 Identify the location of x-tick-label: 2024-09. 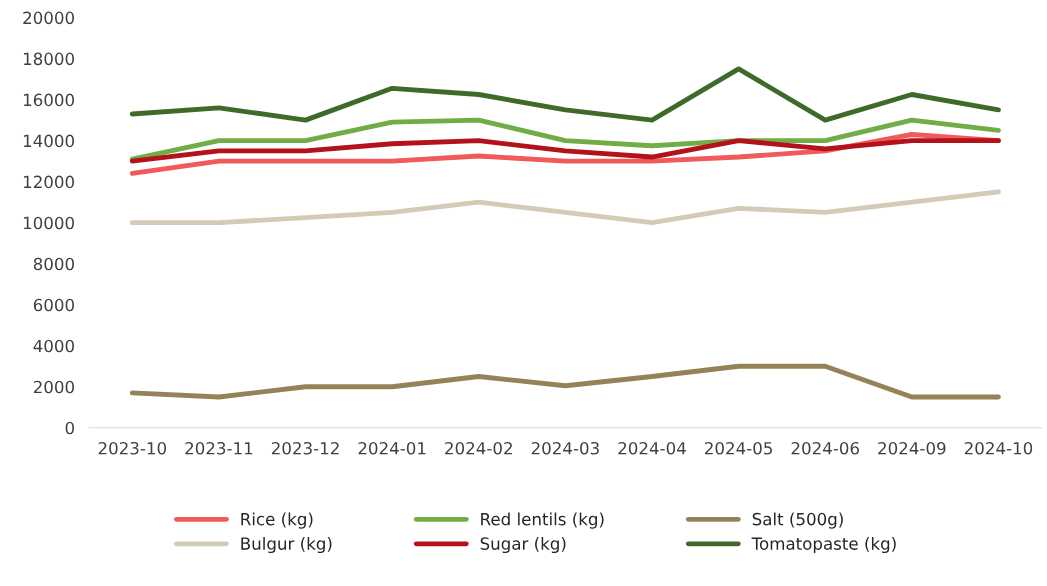
(912, 448).